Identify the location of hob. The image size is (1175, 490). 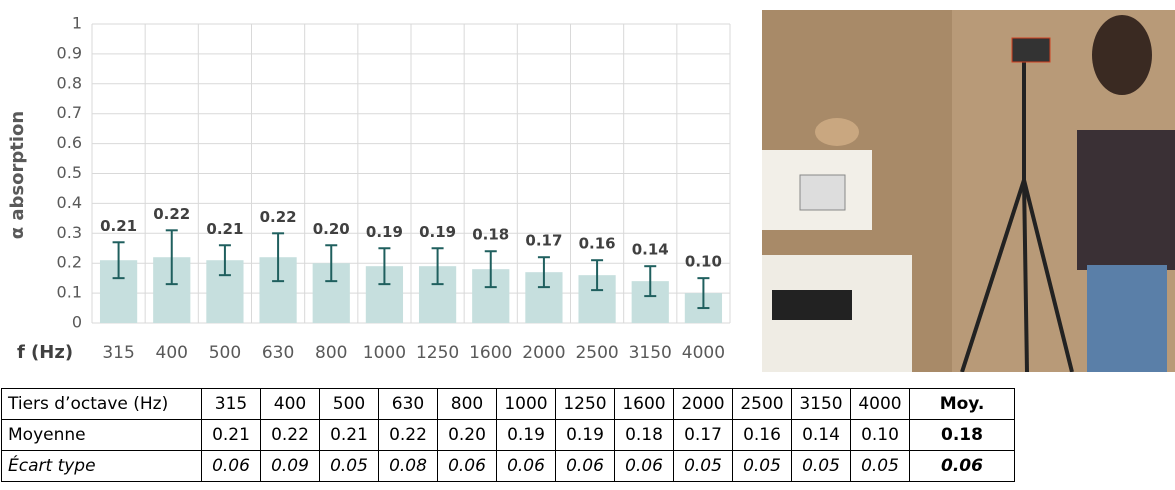
(812, 305).